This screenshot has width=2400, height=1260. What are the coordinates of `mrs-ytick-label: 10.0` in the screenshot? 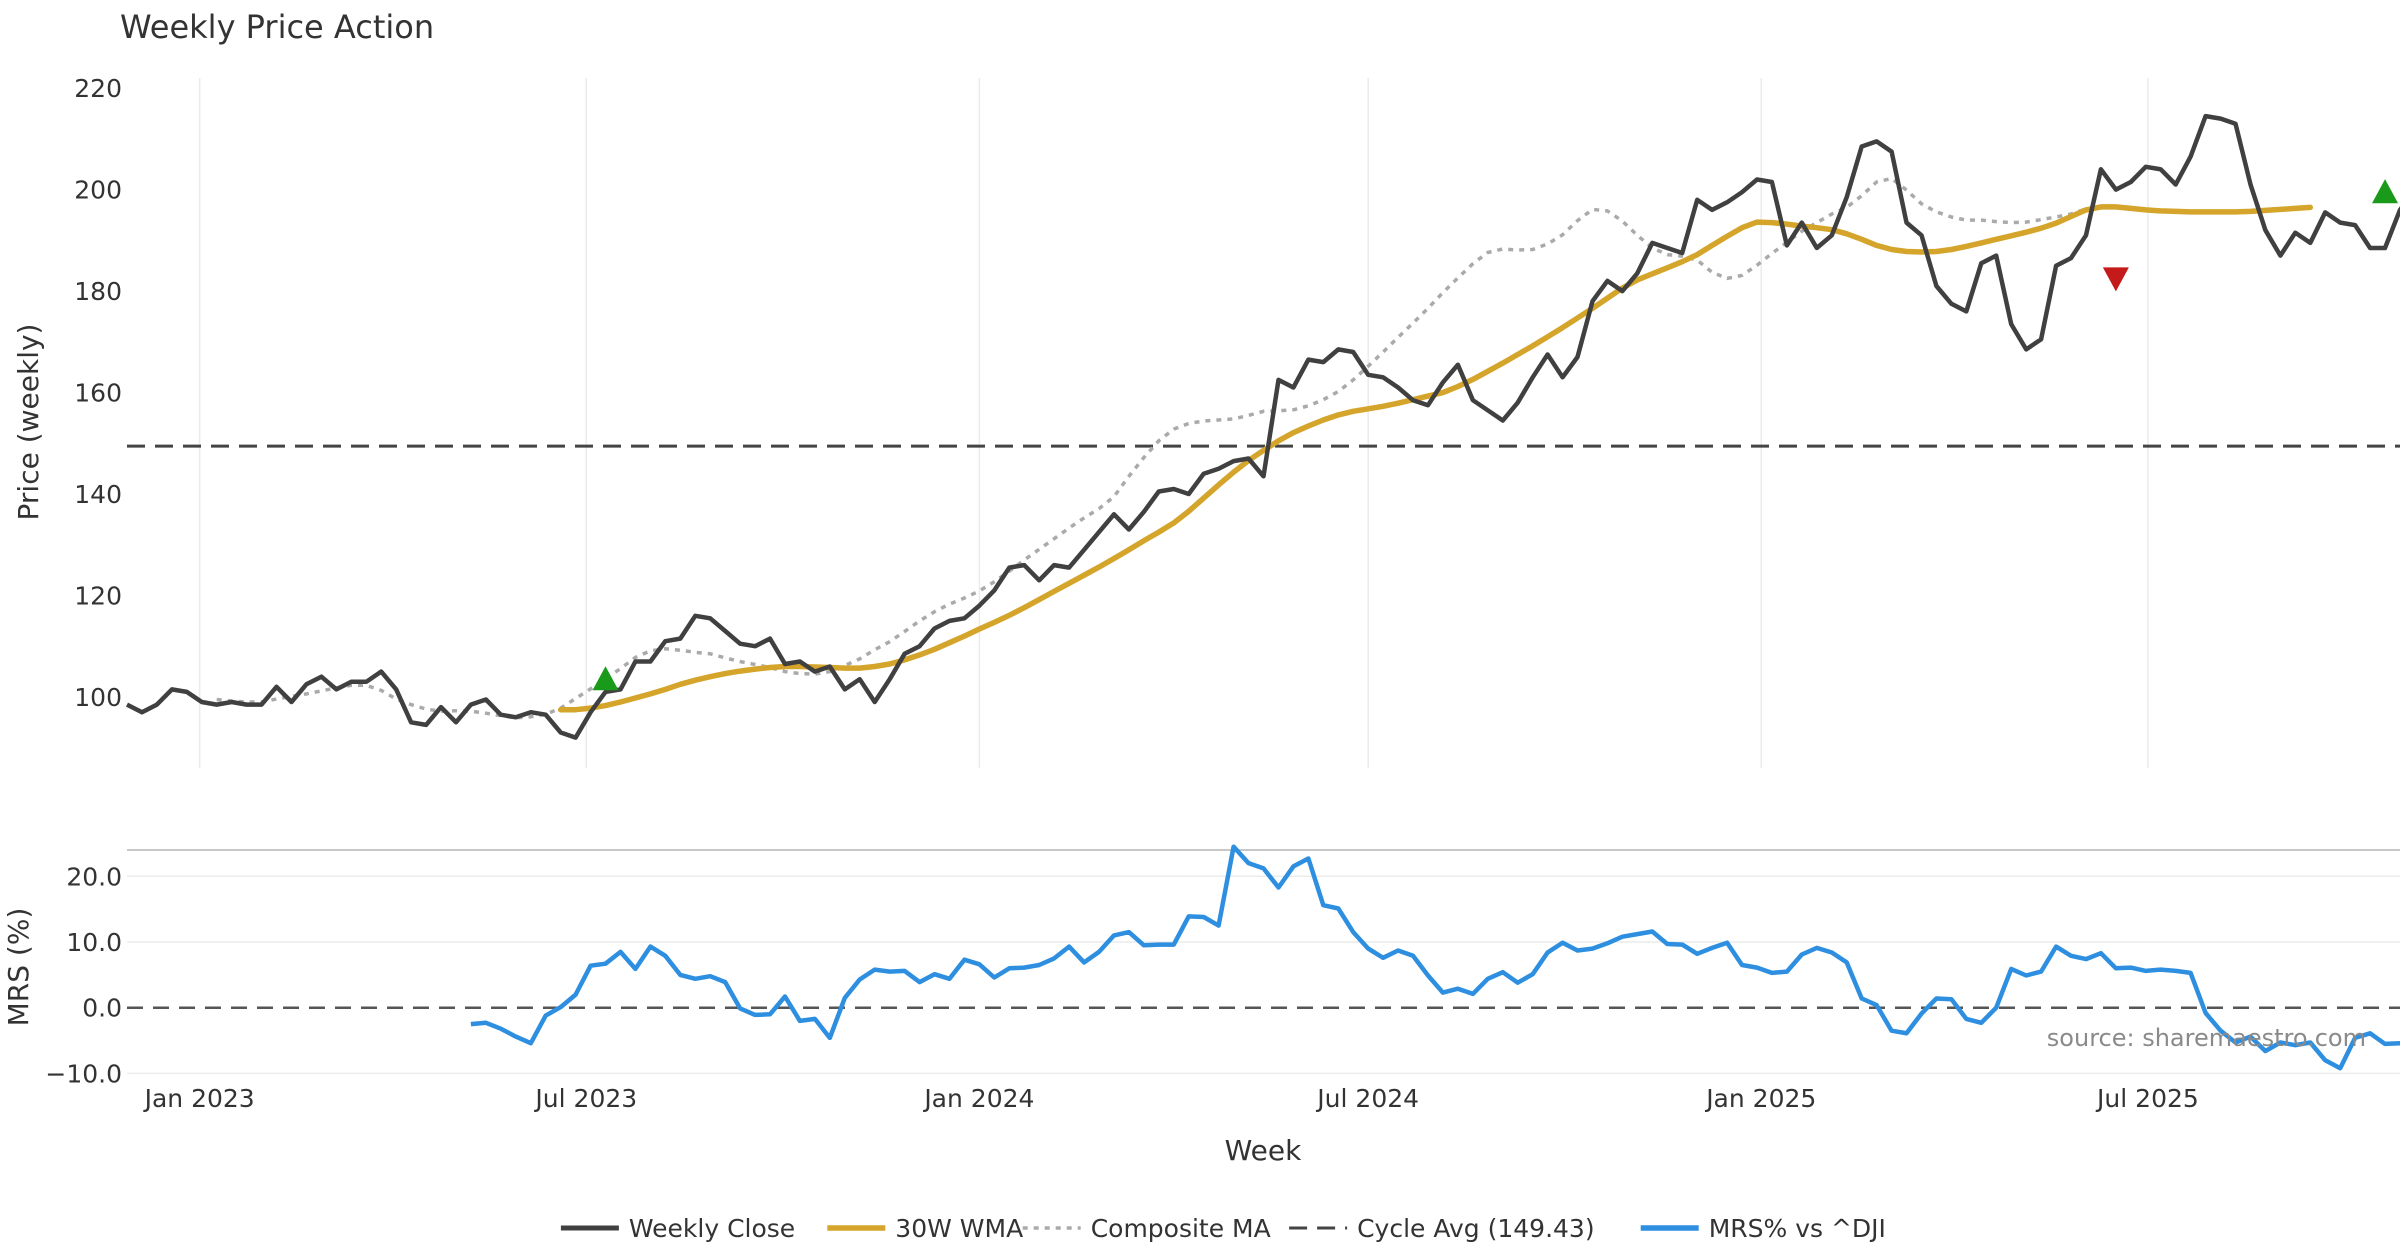 It's located at (94, 942).